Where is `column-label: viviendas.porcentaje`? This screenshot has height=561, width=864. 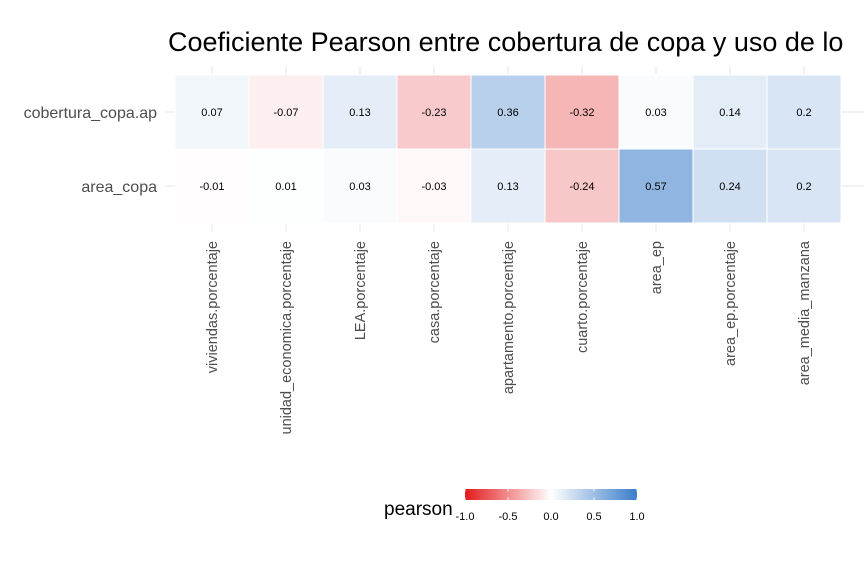 column-label: viviendas.porcentaje is located at coordinates (213, 307).